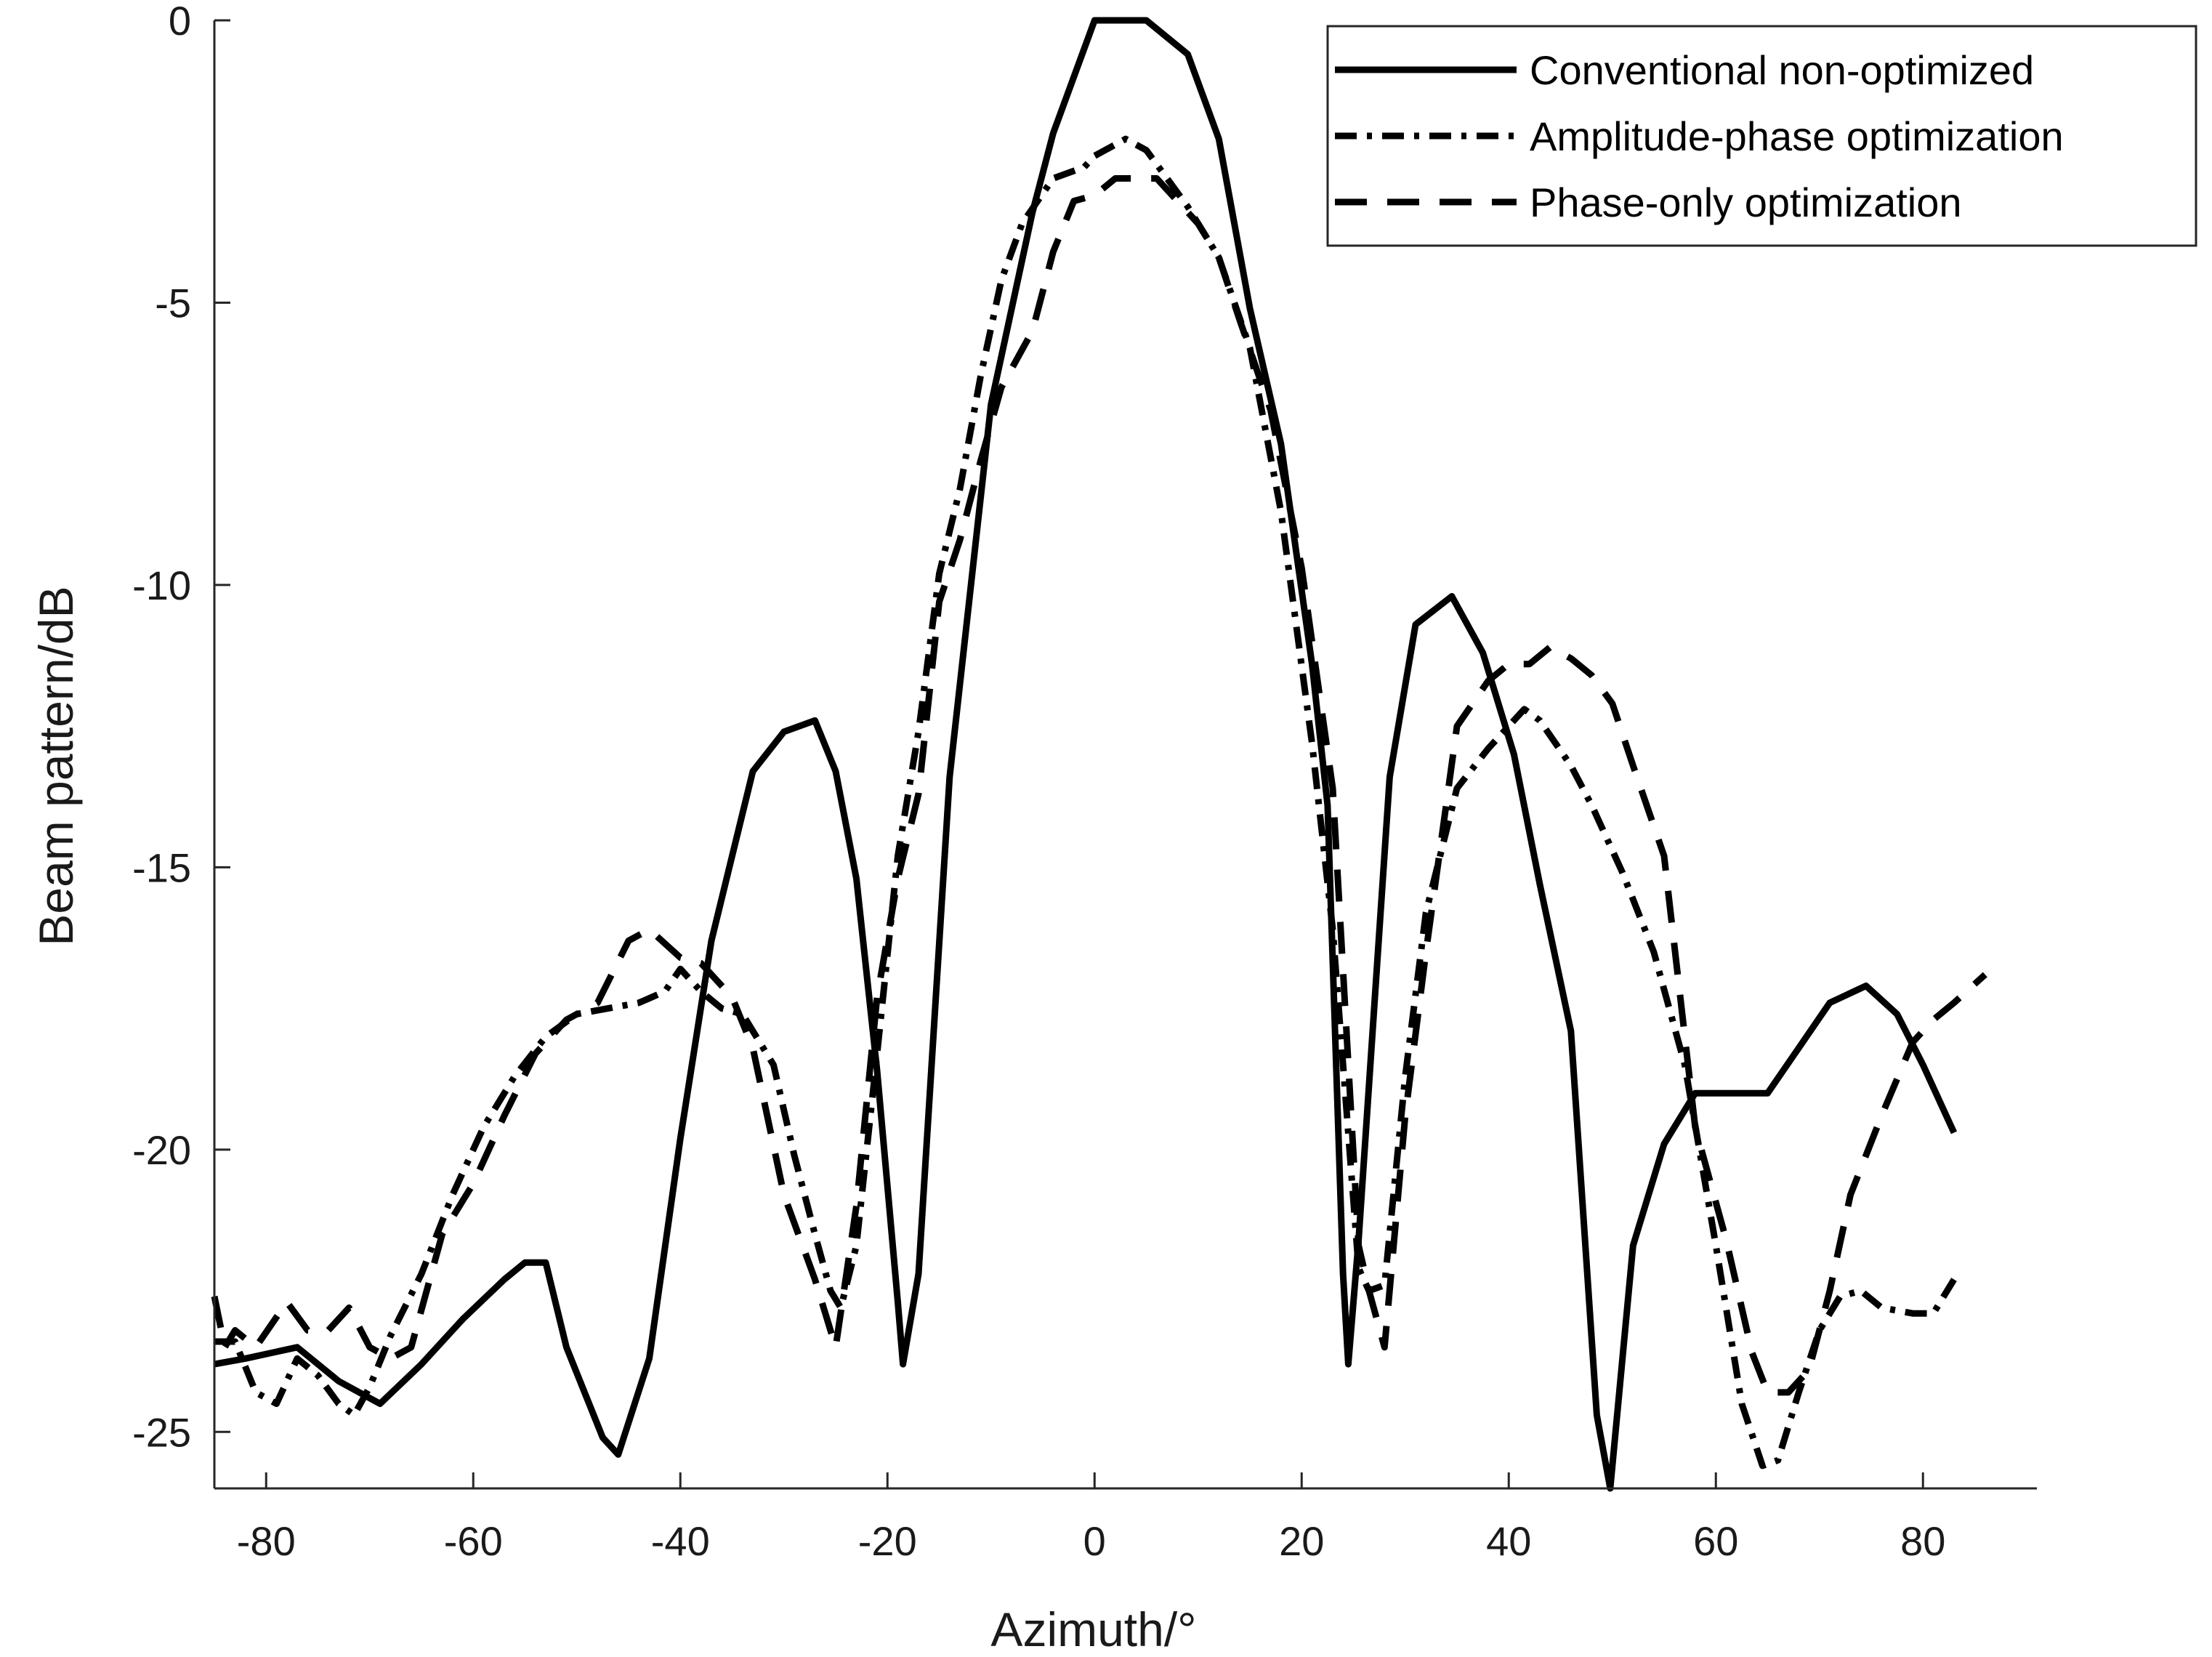 The width and height of the screenshot is (2212, 1657). I want to click on x-tick-label: -60, so click(473, 1541).